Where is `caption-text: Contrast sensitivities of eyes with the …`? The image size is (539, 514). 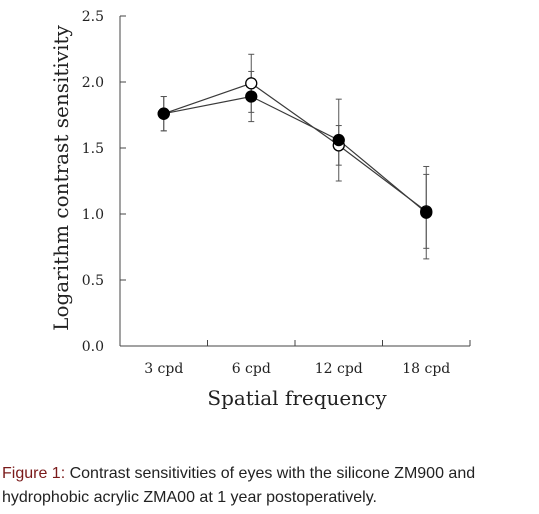
caption-text: Contrast sensitivities of eyes with the … is located at coordinates (239, 485).